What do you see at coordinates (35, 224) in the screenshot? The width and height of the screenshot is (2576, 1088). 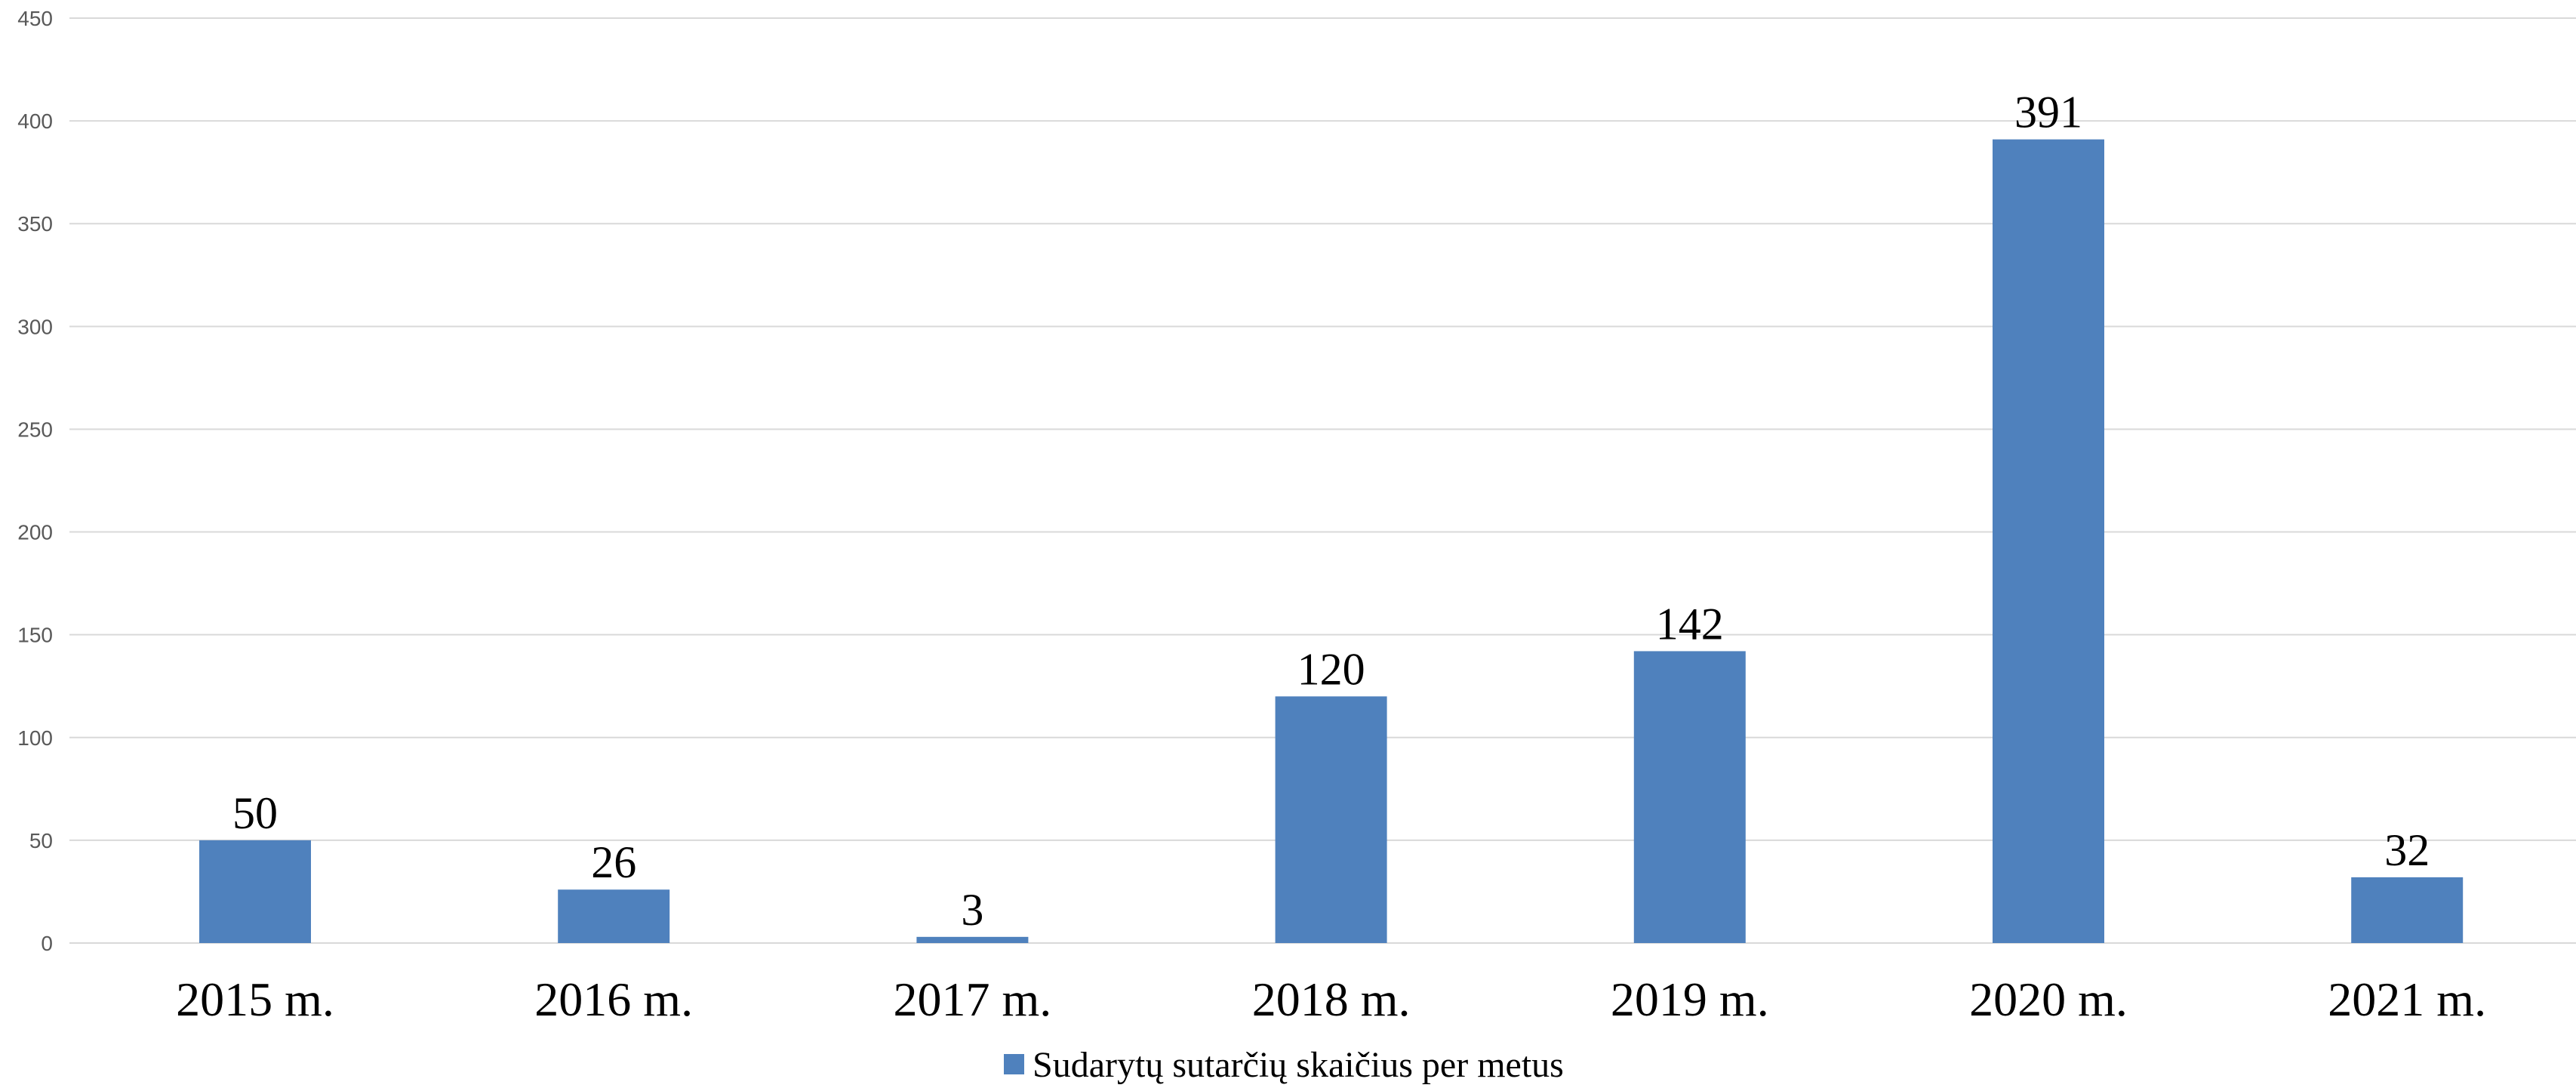 I see `y-tick-label: 350` at bounding box center [35, 224].